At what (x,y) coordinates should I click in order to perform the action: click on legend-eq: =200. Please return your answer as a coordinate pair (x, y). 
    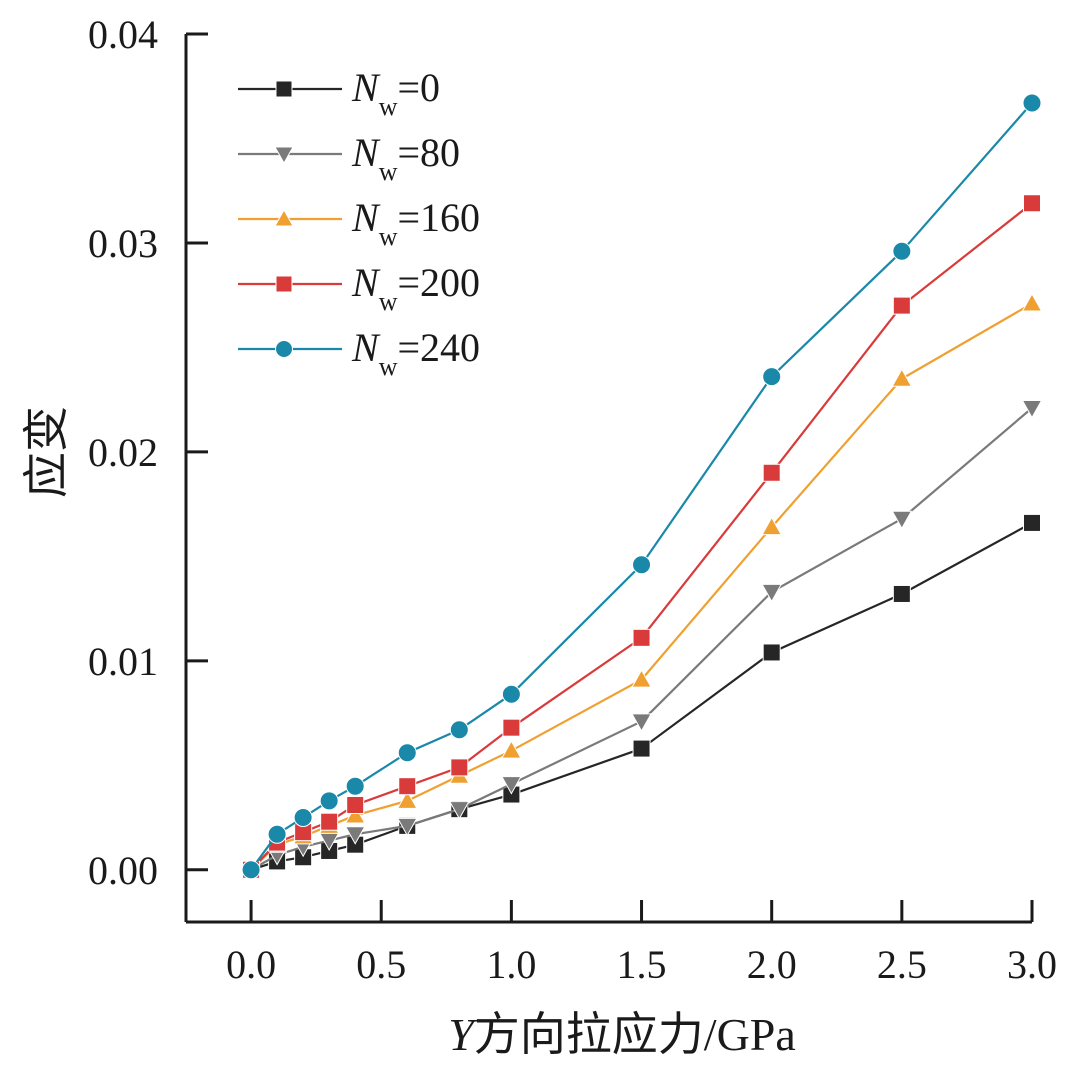
    Looking at the image, I should click on (438, 282).